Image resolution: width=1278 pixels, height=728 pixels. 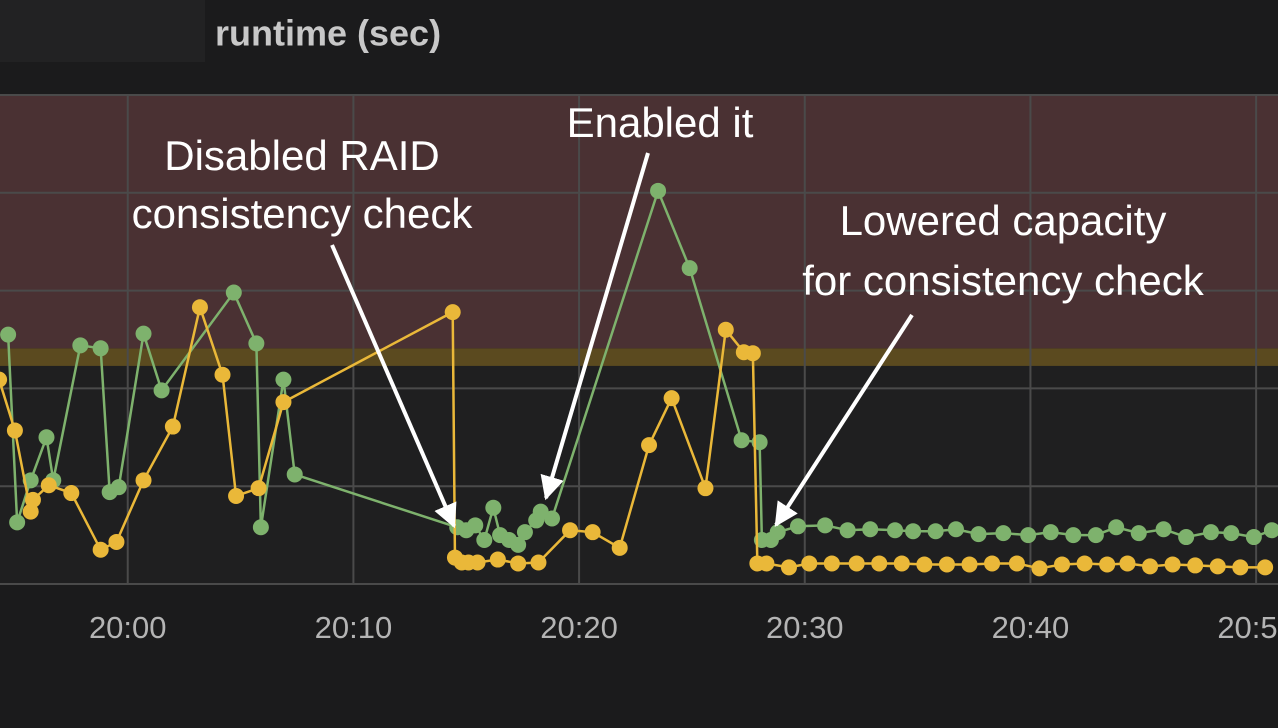 I want to click on header-box, so click(x=102, y=31).